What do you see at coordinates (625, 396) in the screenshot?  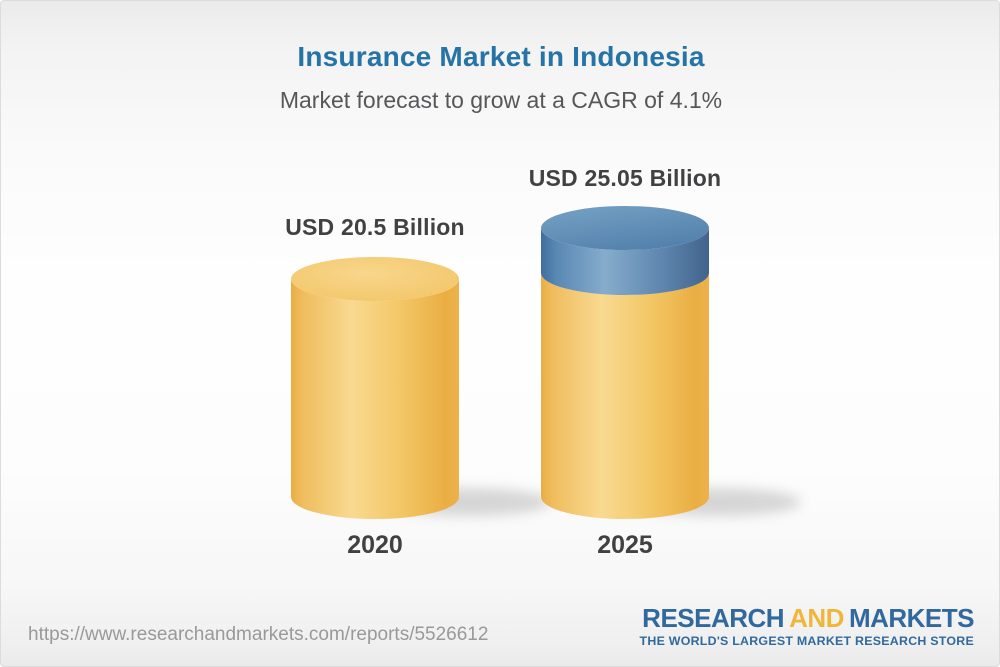 I see `bar-2025-base-segment` at bounding box center [625, 396].